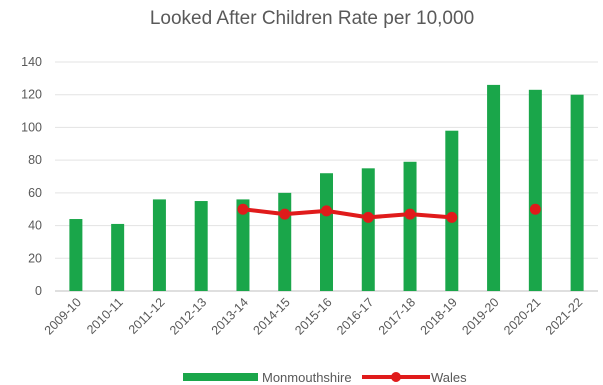  I want to click on chart-title: Looked After Children Rate per 10,000, so click(312, 18).